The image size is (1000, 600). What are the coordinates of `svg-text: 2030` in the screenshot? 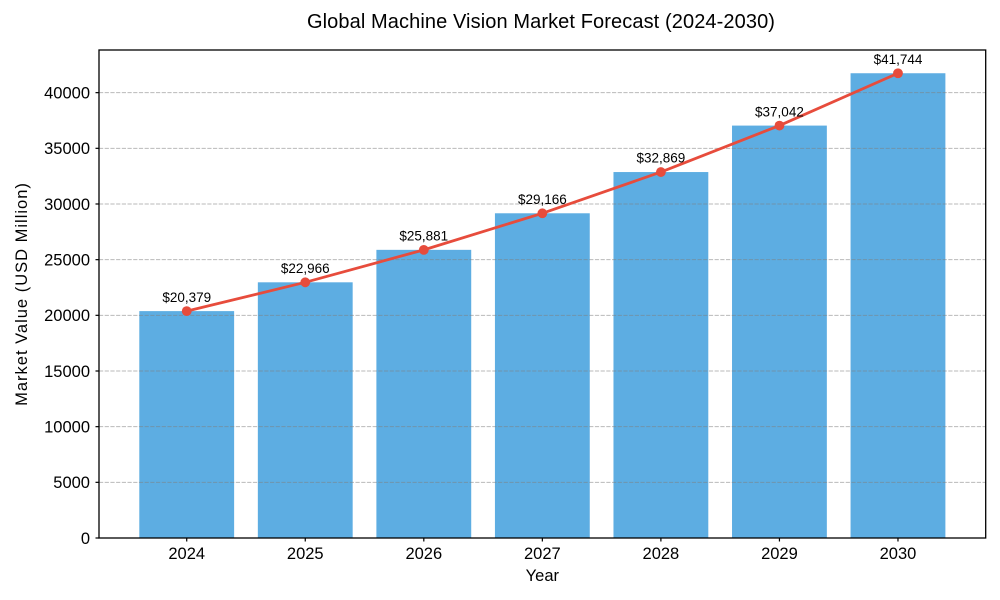 It's located at (898, 554).